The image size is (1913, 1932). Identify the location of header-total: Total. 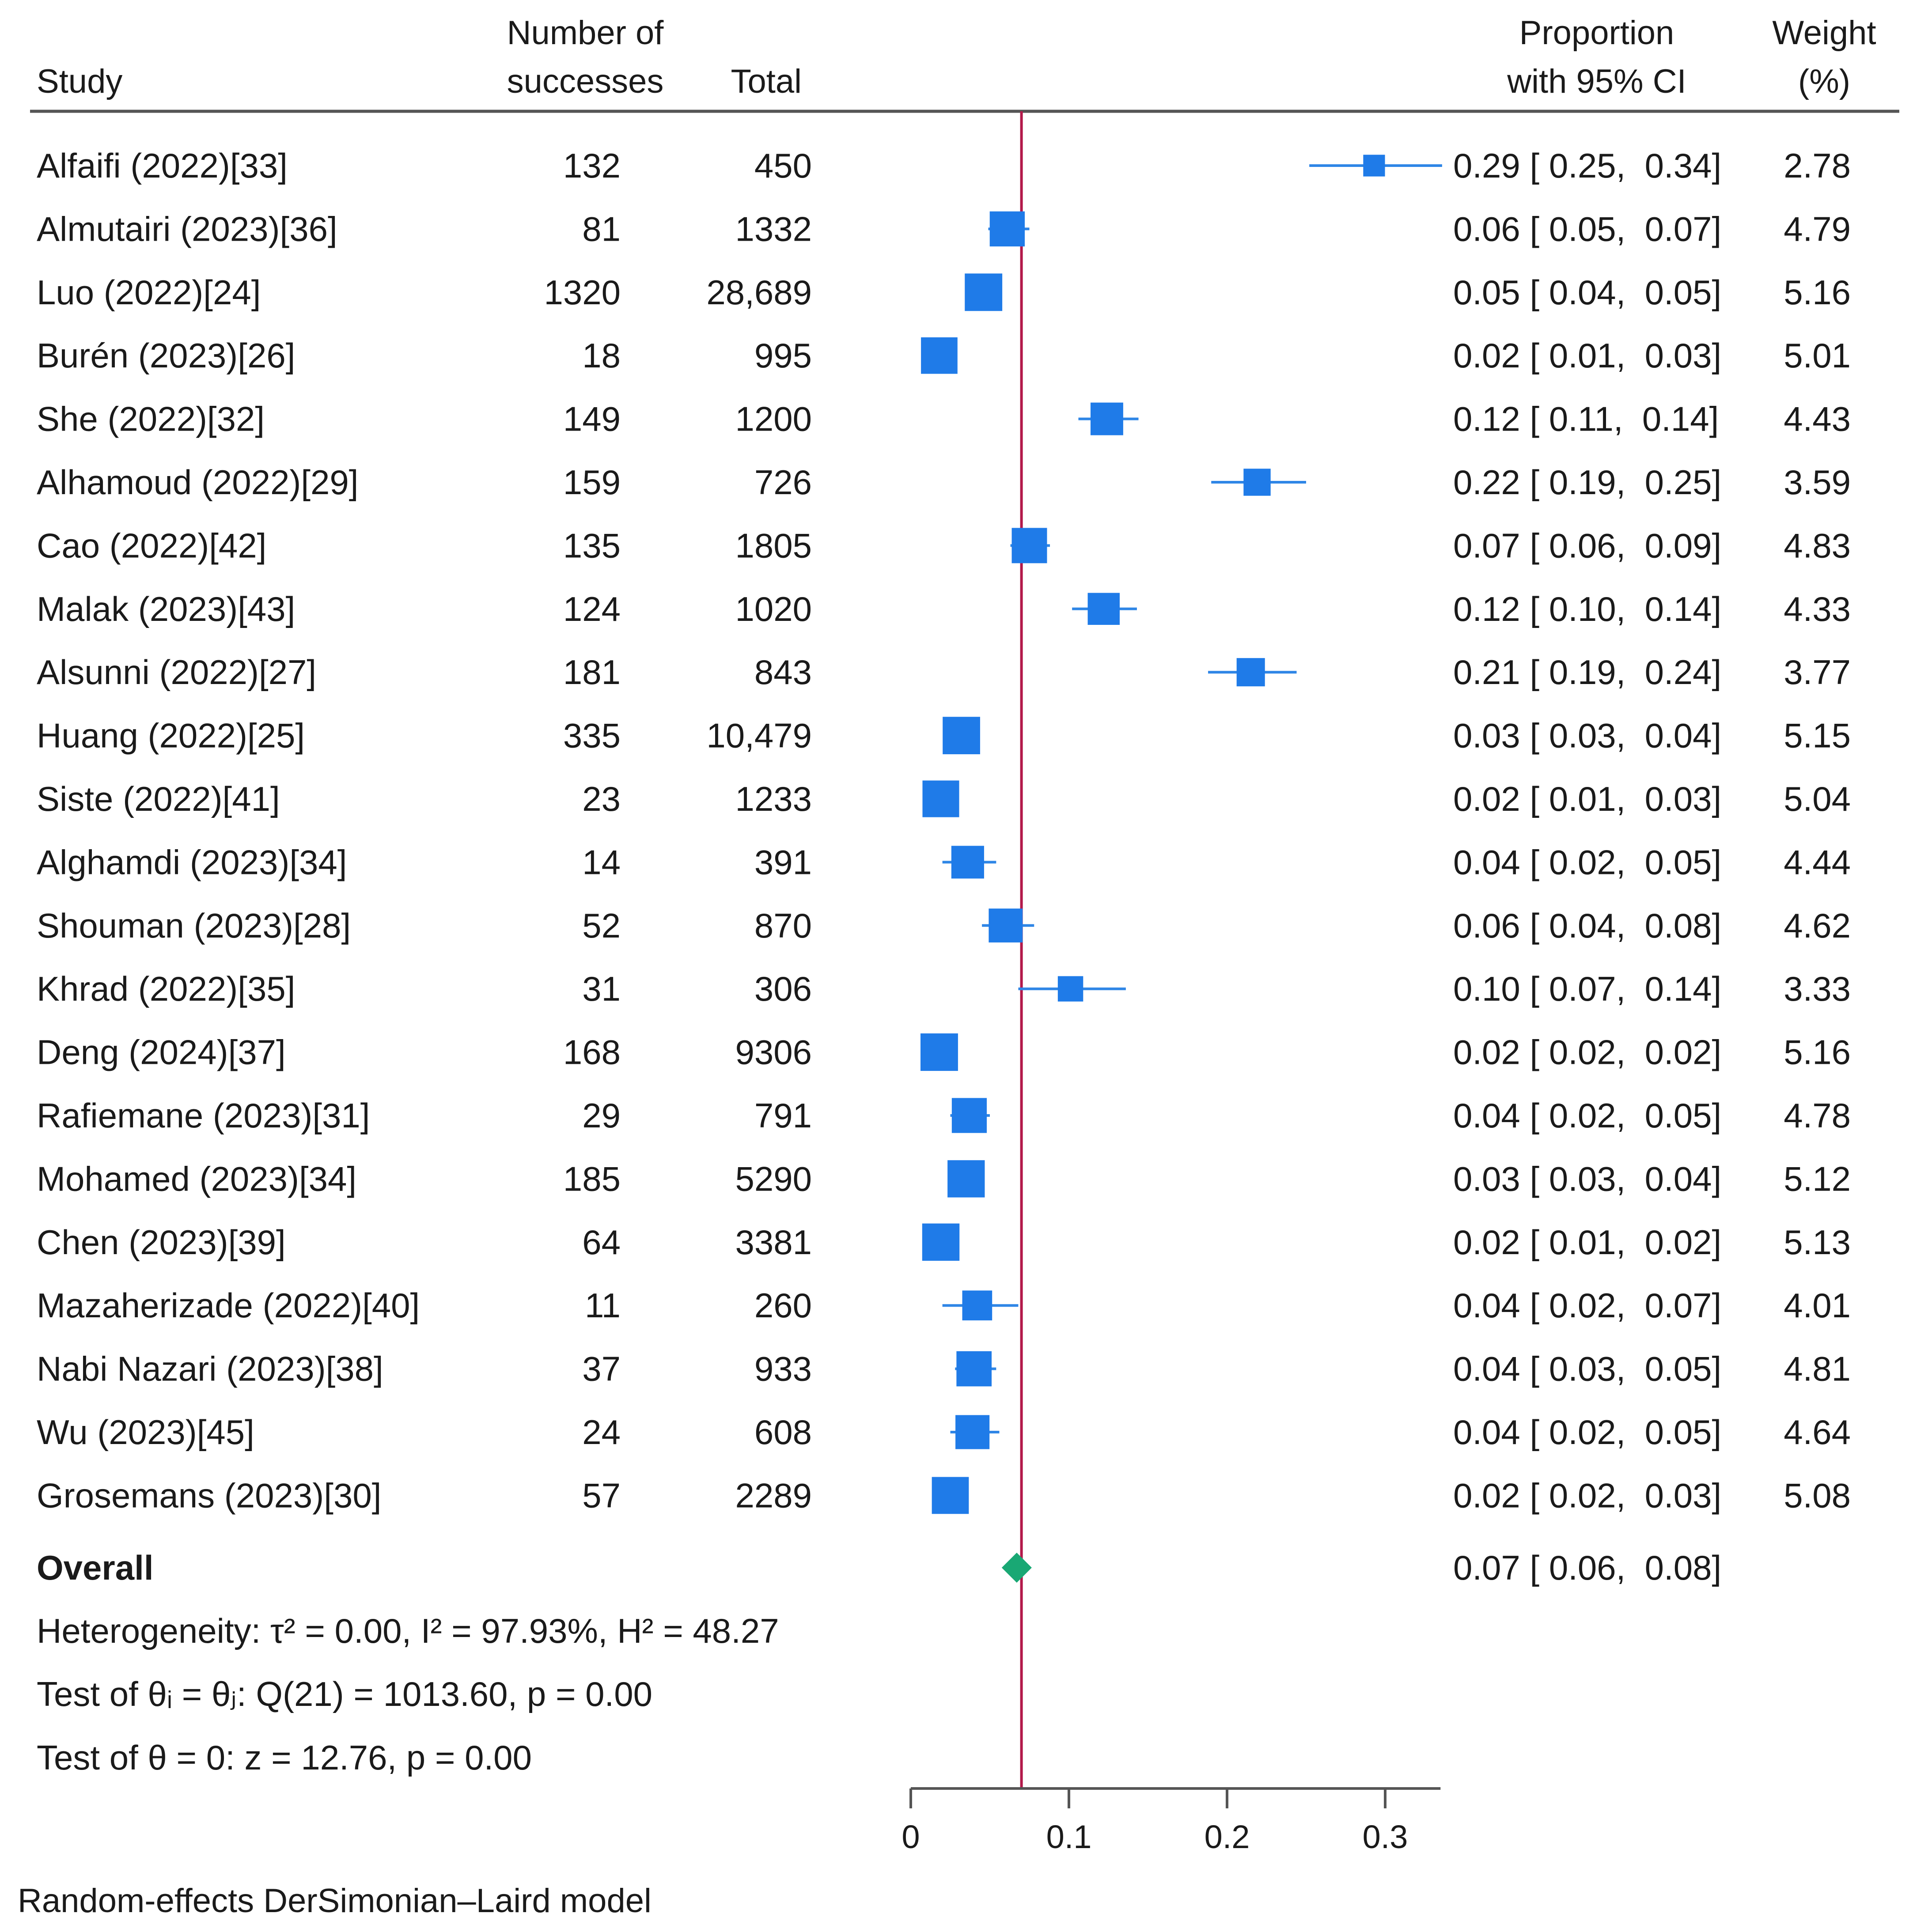
(766, 81).